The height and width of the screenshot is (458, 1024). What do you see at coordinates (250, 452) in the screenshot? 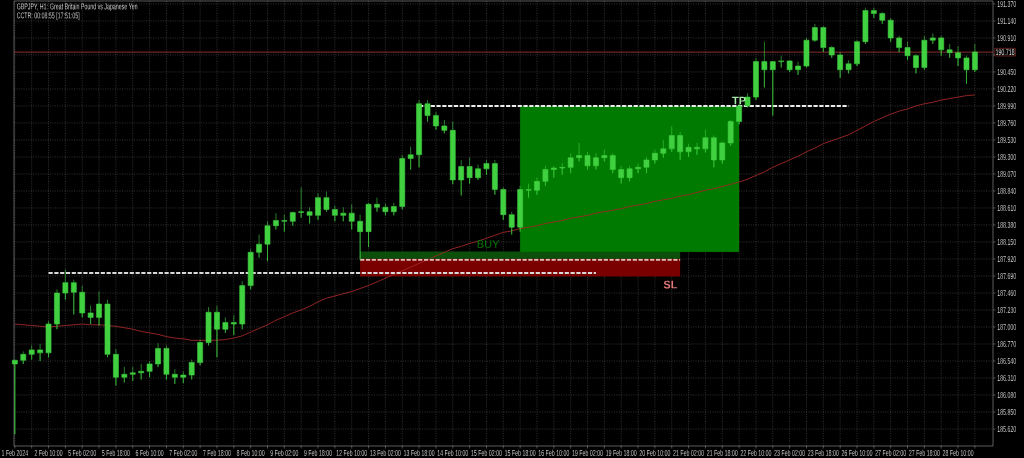
I see `x-tick-label: 8 Feb 10:00` at bounding box center [250, 452].